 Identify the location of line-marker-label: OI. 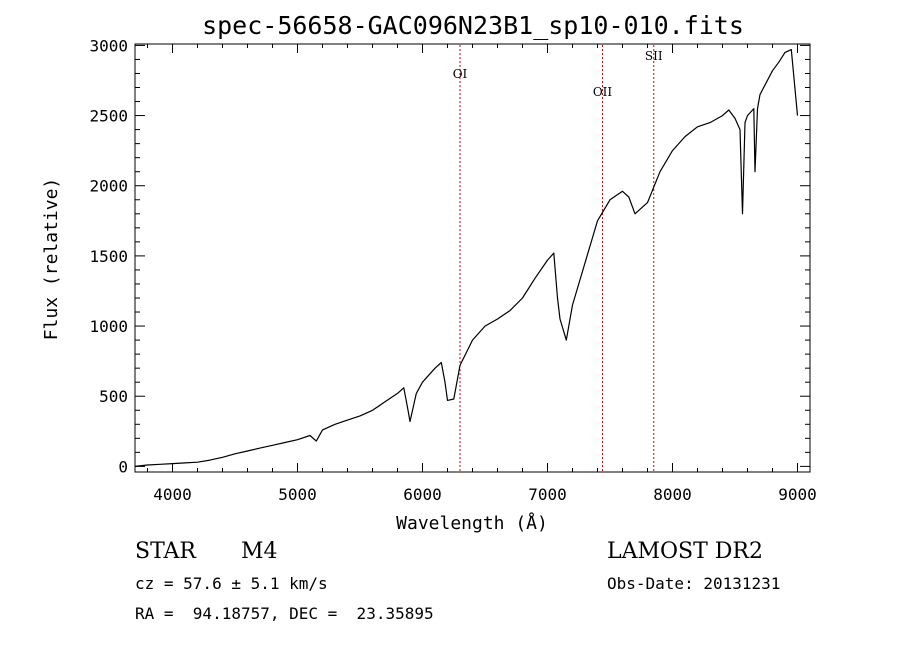
(460, 74).